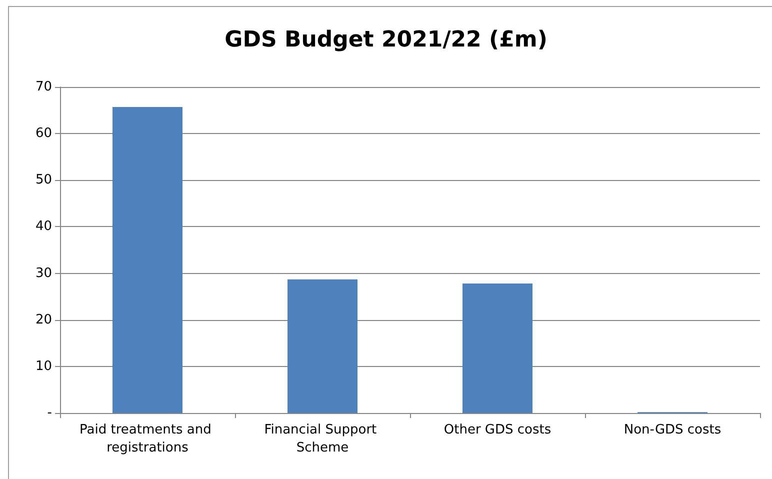  Describe the element at coordinates (148, 439) in the screenshot. I see `x-tick-label: Paid treatments and registrations` at that location.